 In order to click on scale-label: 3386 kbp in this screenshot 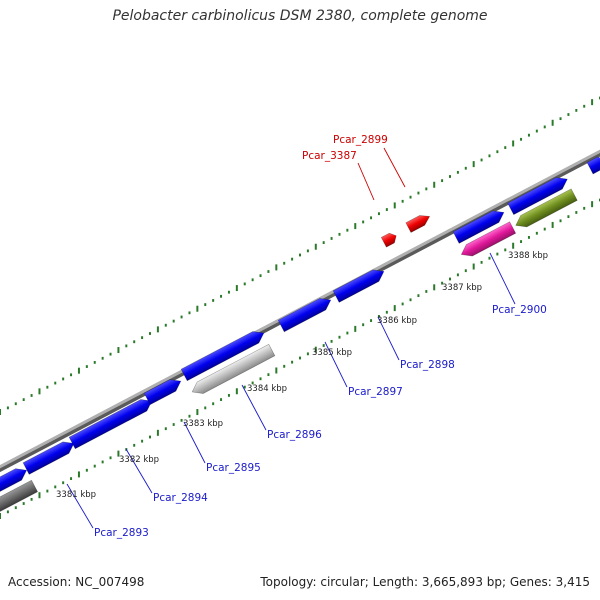, I will do `click(397, 321)`.